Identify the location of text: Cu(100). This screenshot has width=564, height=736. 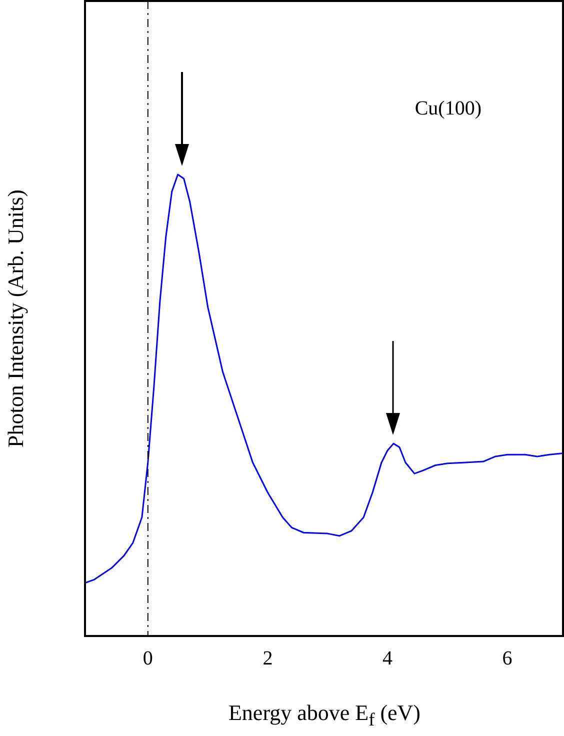
(448, 108).